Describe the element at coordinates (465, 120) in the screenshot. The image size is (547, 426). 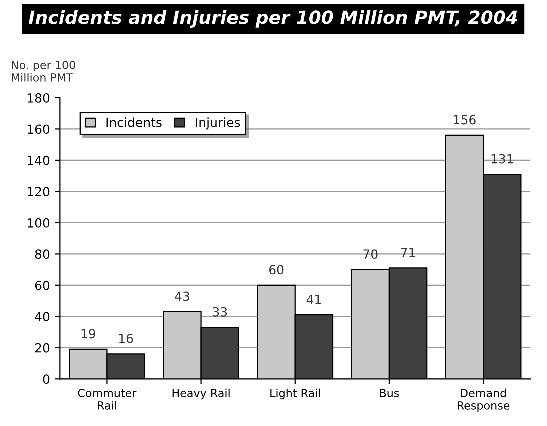
I see `data-label: 156` at that location.